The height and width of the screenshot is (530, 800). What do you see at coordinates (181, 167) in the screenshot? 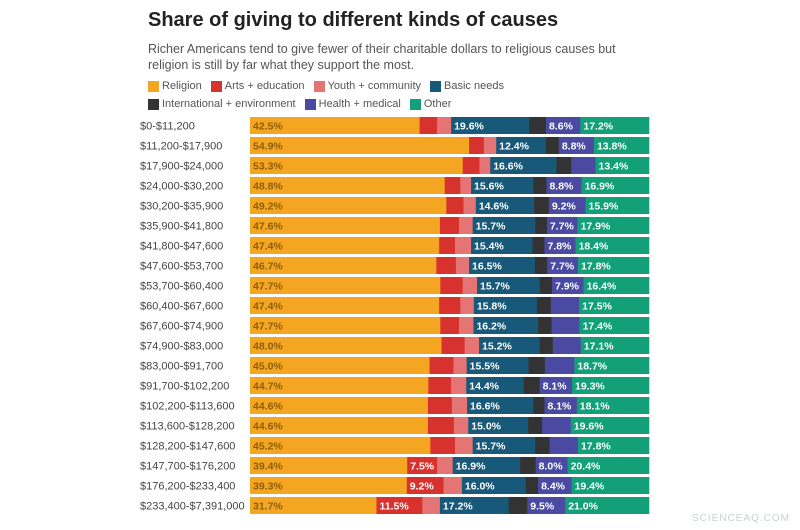
I see `category-label: $17,900-$24,000` at bounding box center [181, 167].